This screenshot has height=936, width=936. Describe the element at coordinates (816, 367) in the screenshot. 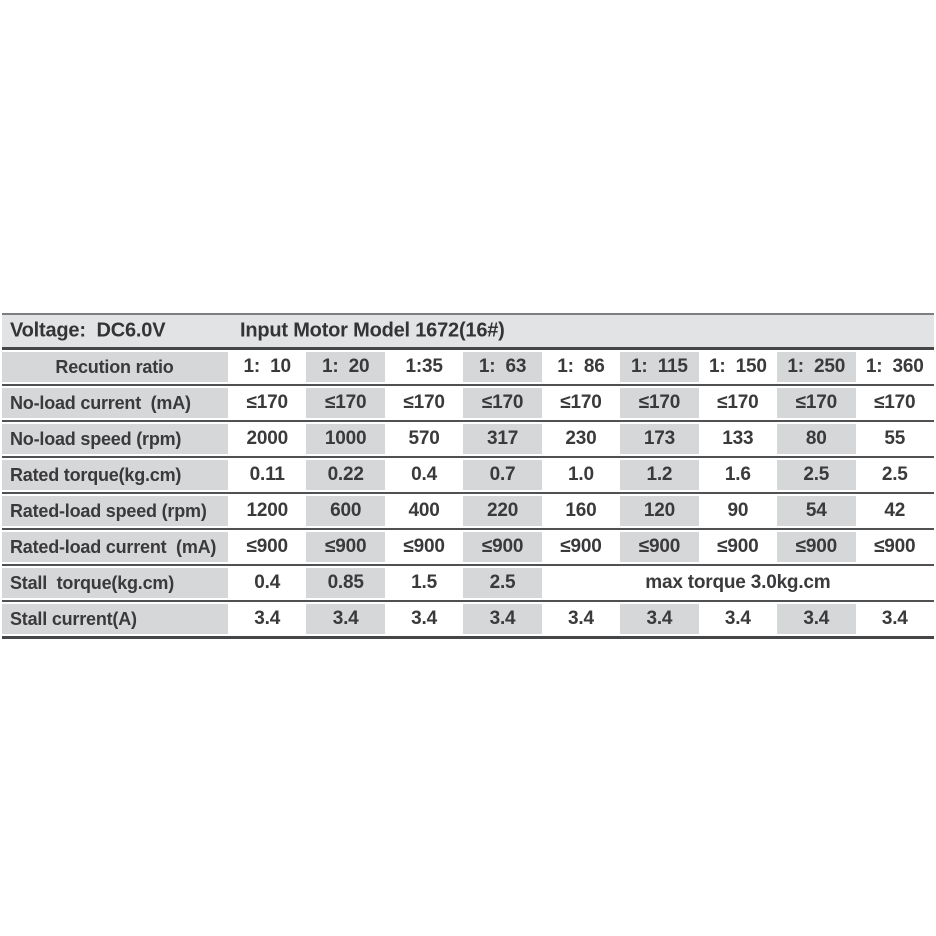

I see `ratio-cell: 1: 250` at that location.